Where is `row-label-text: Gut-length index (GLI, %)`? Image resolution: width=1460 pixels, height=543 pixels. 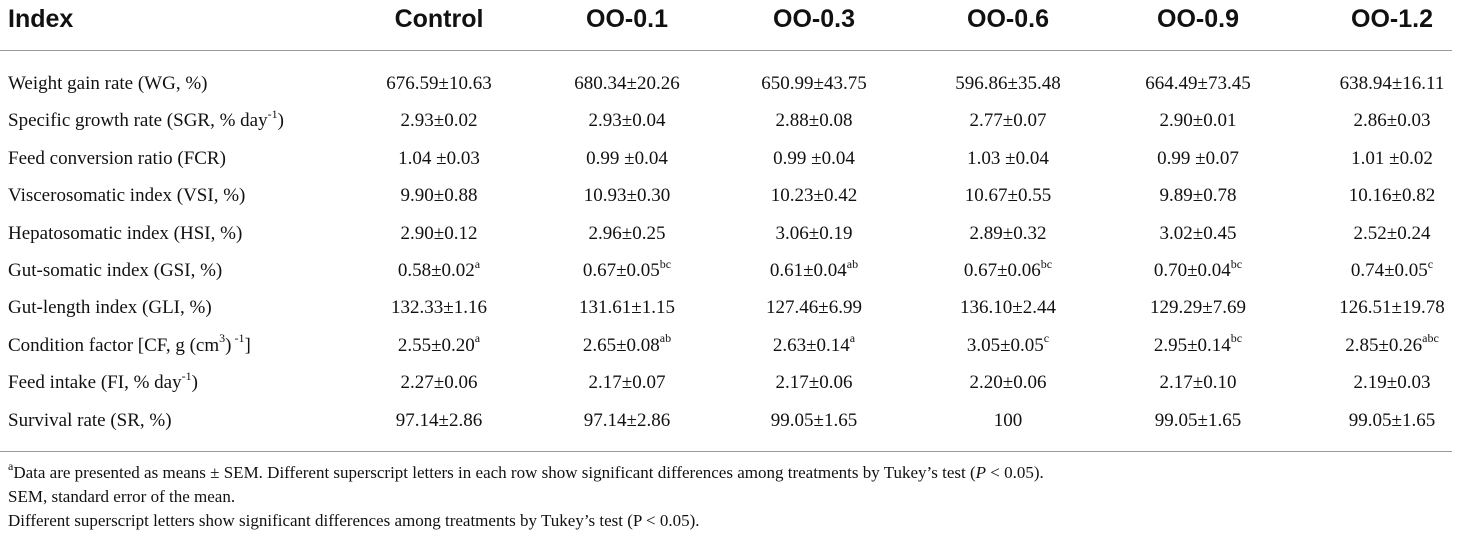 row-label-text: Gut-length index (GLI, %) is located at coordinates (110, 308).